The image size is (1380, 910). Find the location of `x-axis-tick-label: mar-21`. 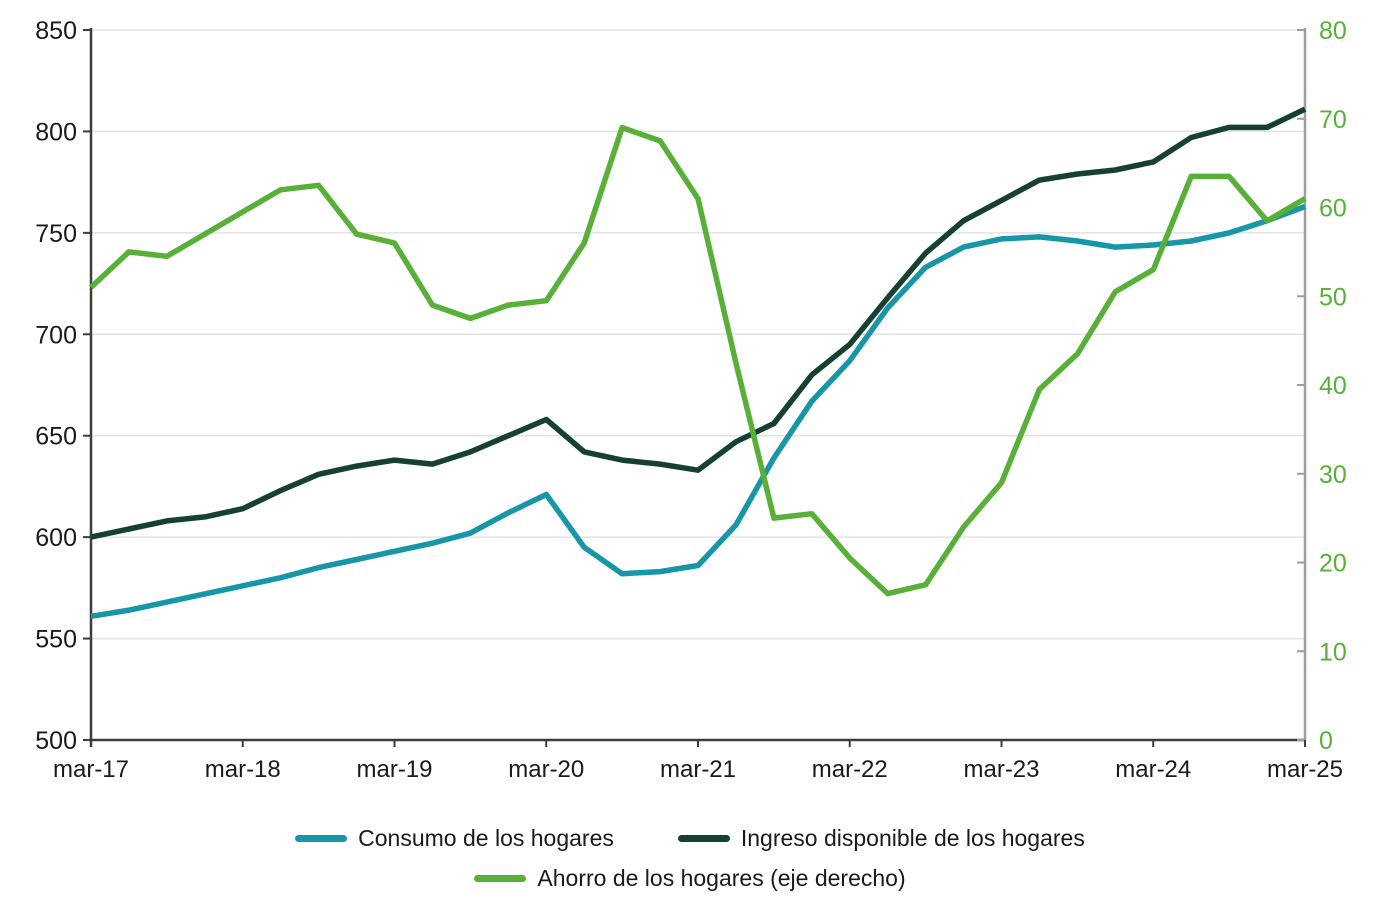

x-axis-tick-label: mar-21 is located at coordinates (698, 769).